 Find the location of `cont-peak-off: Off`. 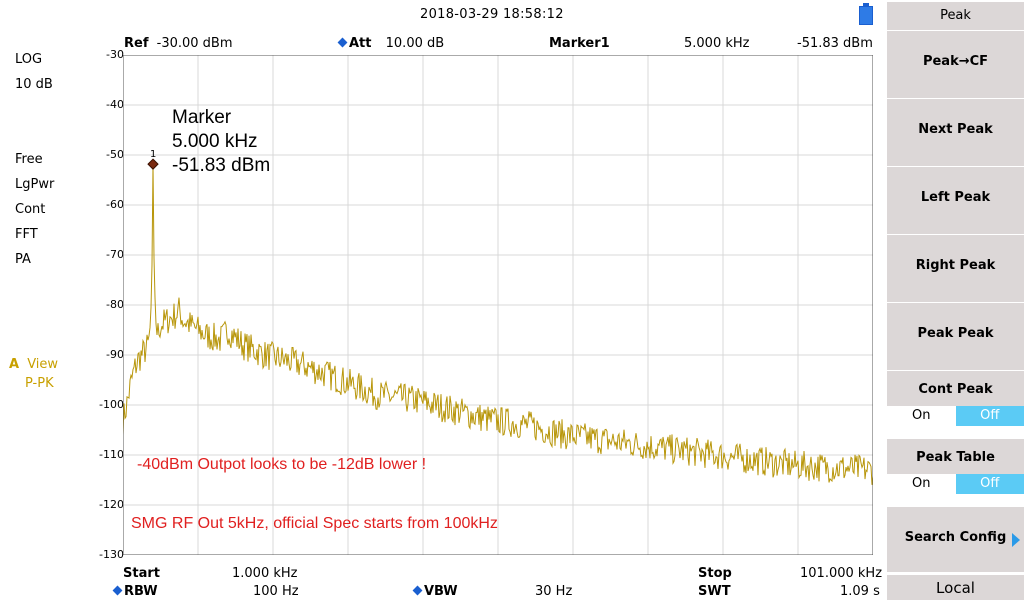

cont-peak-off: Off is located at coordinates (990, 416).